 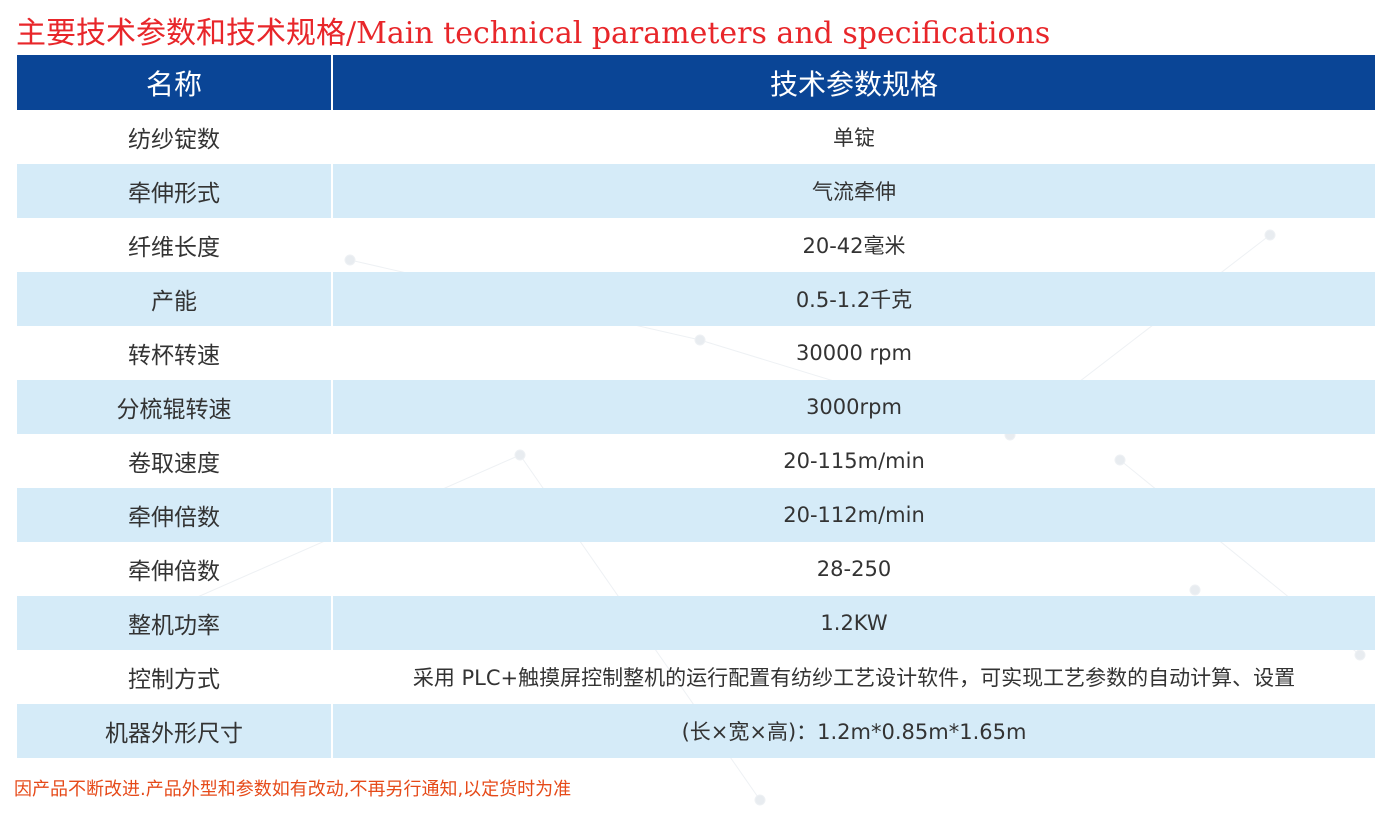 I want to click on table-row: 纤维长度 20-42毫米, so click(x=696, y=245).